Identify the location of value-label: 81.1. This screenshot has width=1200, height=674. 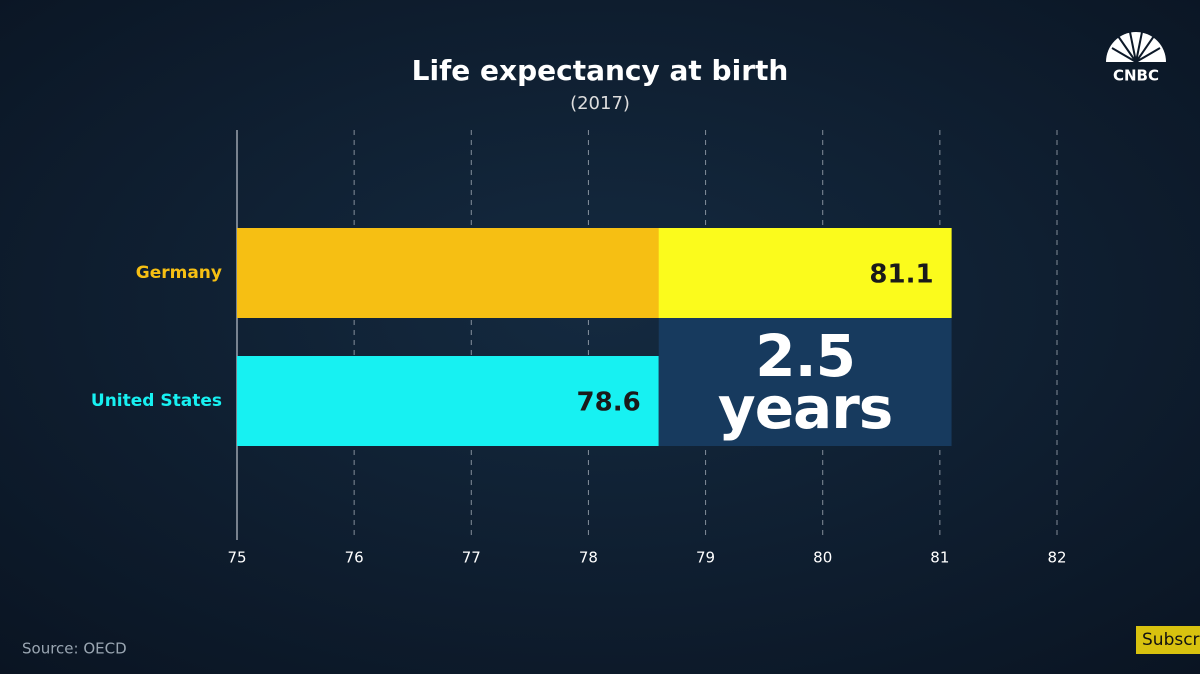
(901, 275).